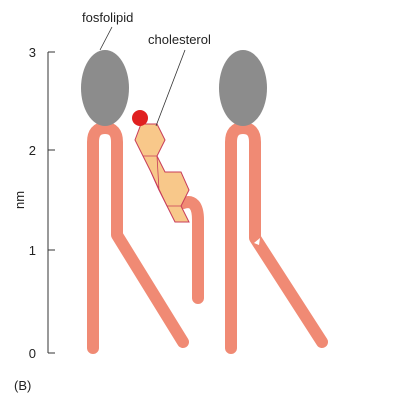 Image resolution: width=397 pixels, height=413 pixels. I want to click on panel-label: (B), so click(22, 385).